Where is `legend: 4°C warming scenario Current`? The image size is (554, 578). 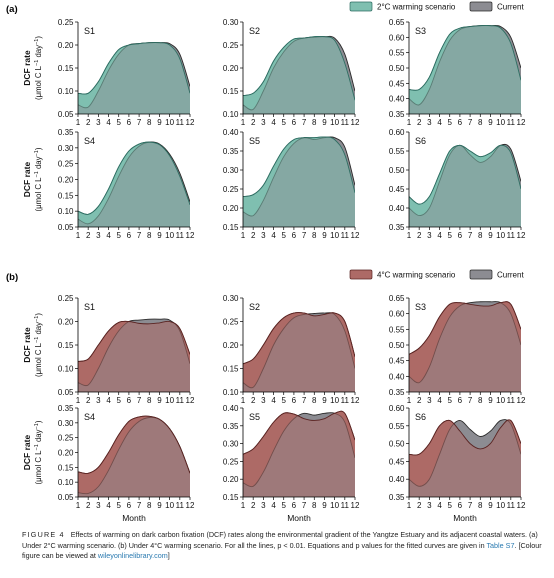
legend: 4°C warming scenario Current is located at coordinates (436, 274).